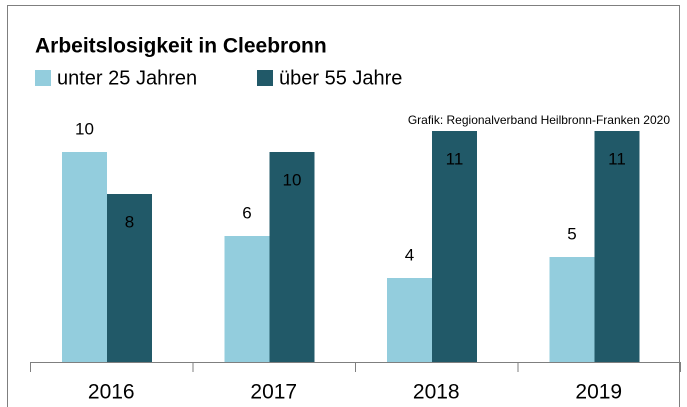 The width and height of the screenshot is (687, 407). What do you see at coordinates (127, 78) in the screenshot?
I see `legend-label: unter 25 Jahren` at bounding box center [127, 78].